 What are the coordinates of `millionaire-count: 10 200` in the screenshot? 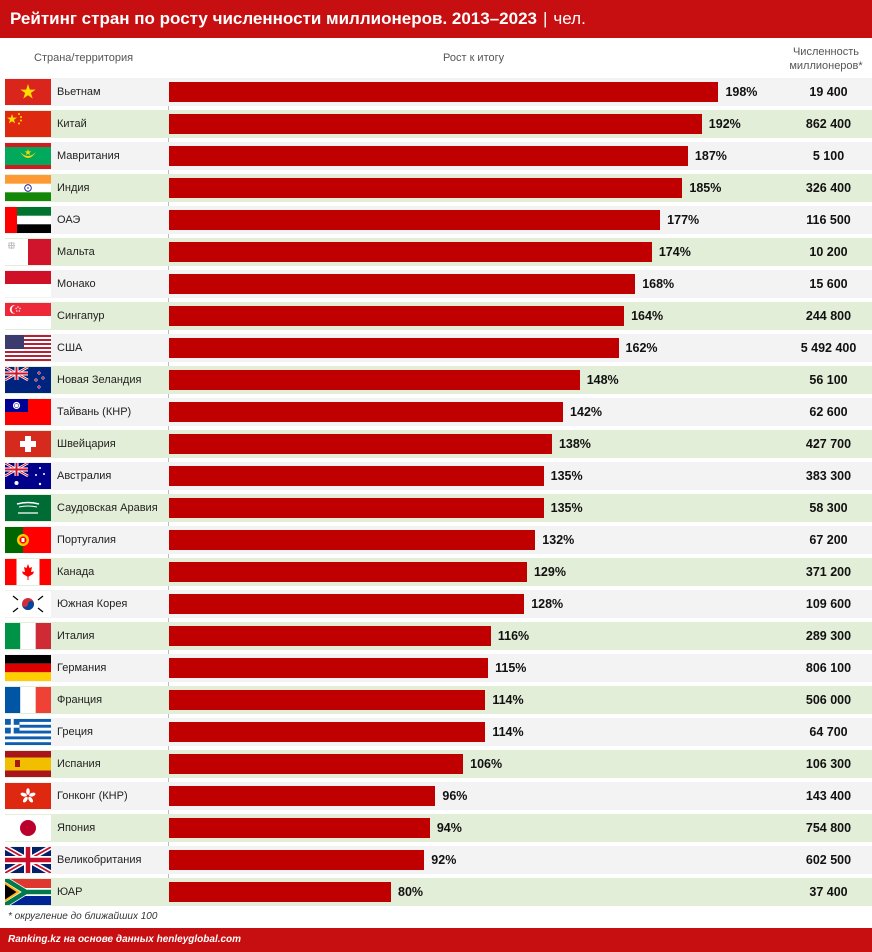 It's located at (828, 252).